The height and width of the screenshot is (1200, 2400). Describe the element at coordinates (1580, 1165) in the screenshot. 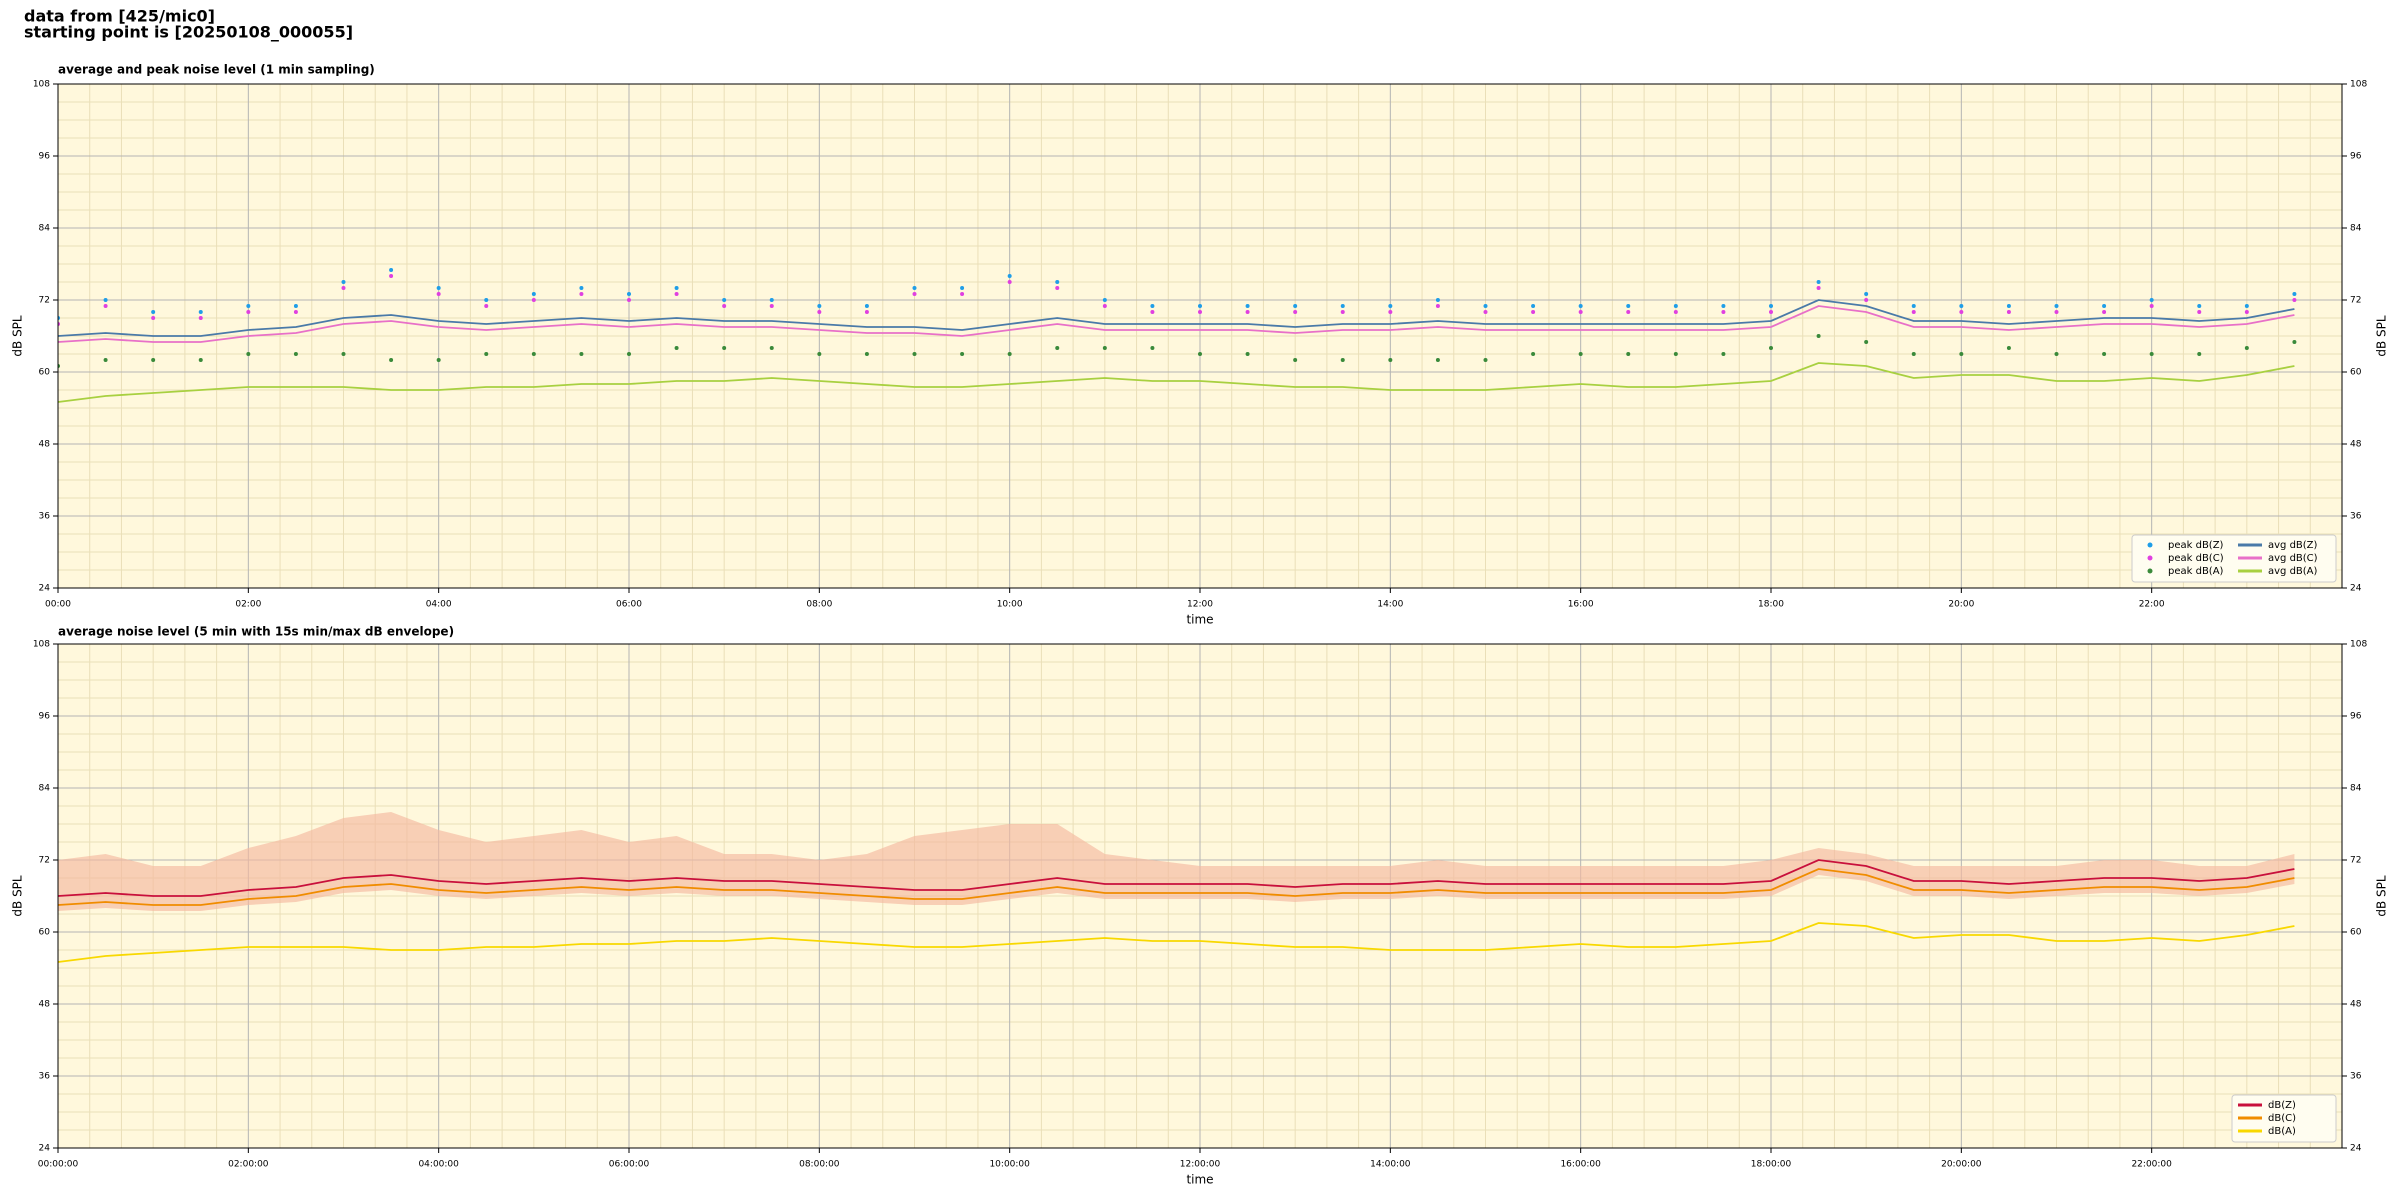

I see `x-tick-label: 16:00:00` at that location.